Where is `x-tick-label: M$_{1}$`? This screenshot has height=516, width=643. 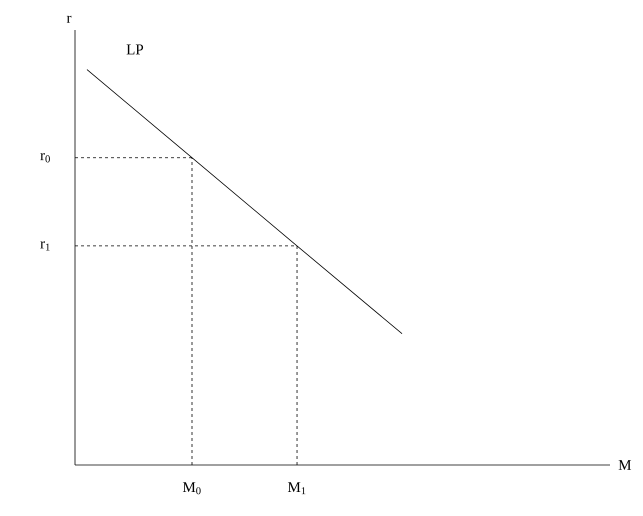 x-tick-label: M$_{1}$ is located at coordinates (297, 488).